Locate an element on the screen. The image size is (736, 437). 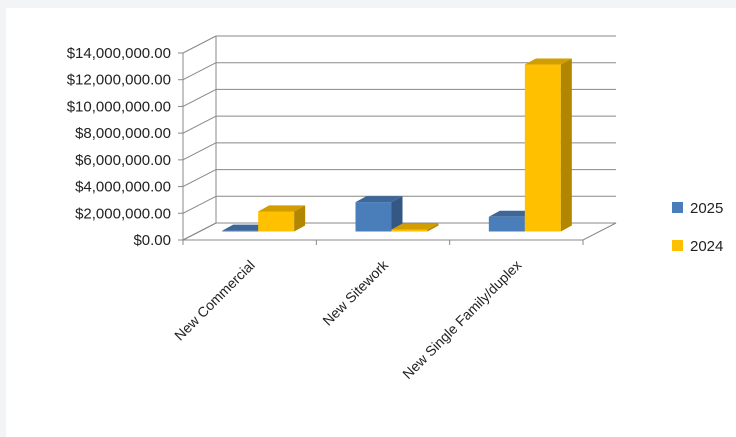
legend-label-2025: 2025 is located at coordinates (706, 208).